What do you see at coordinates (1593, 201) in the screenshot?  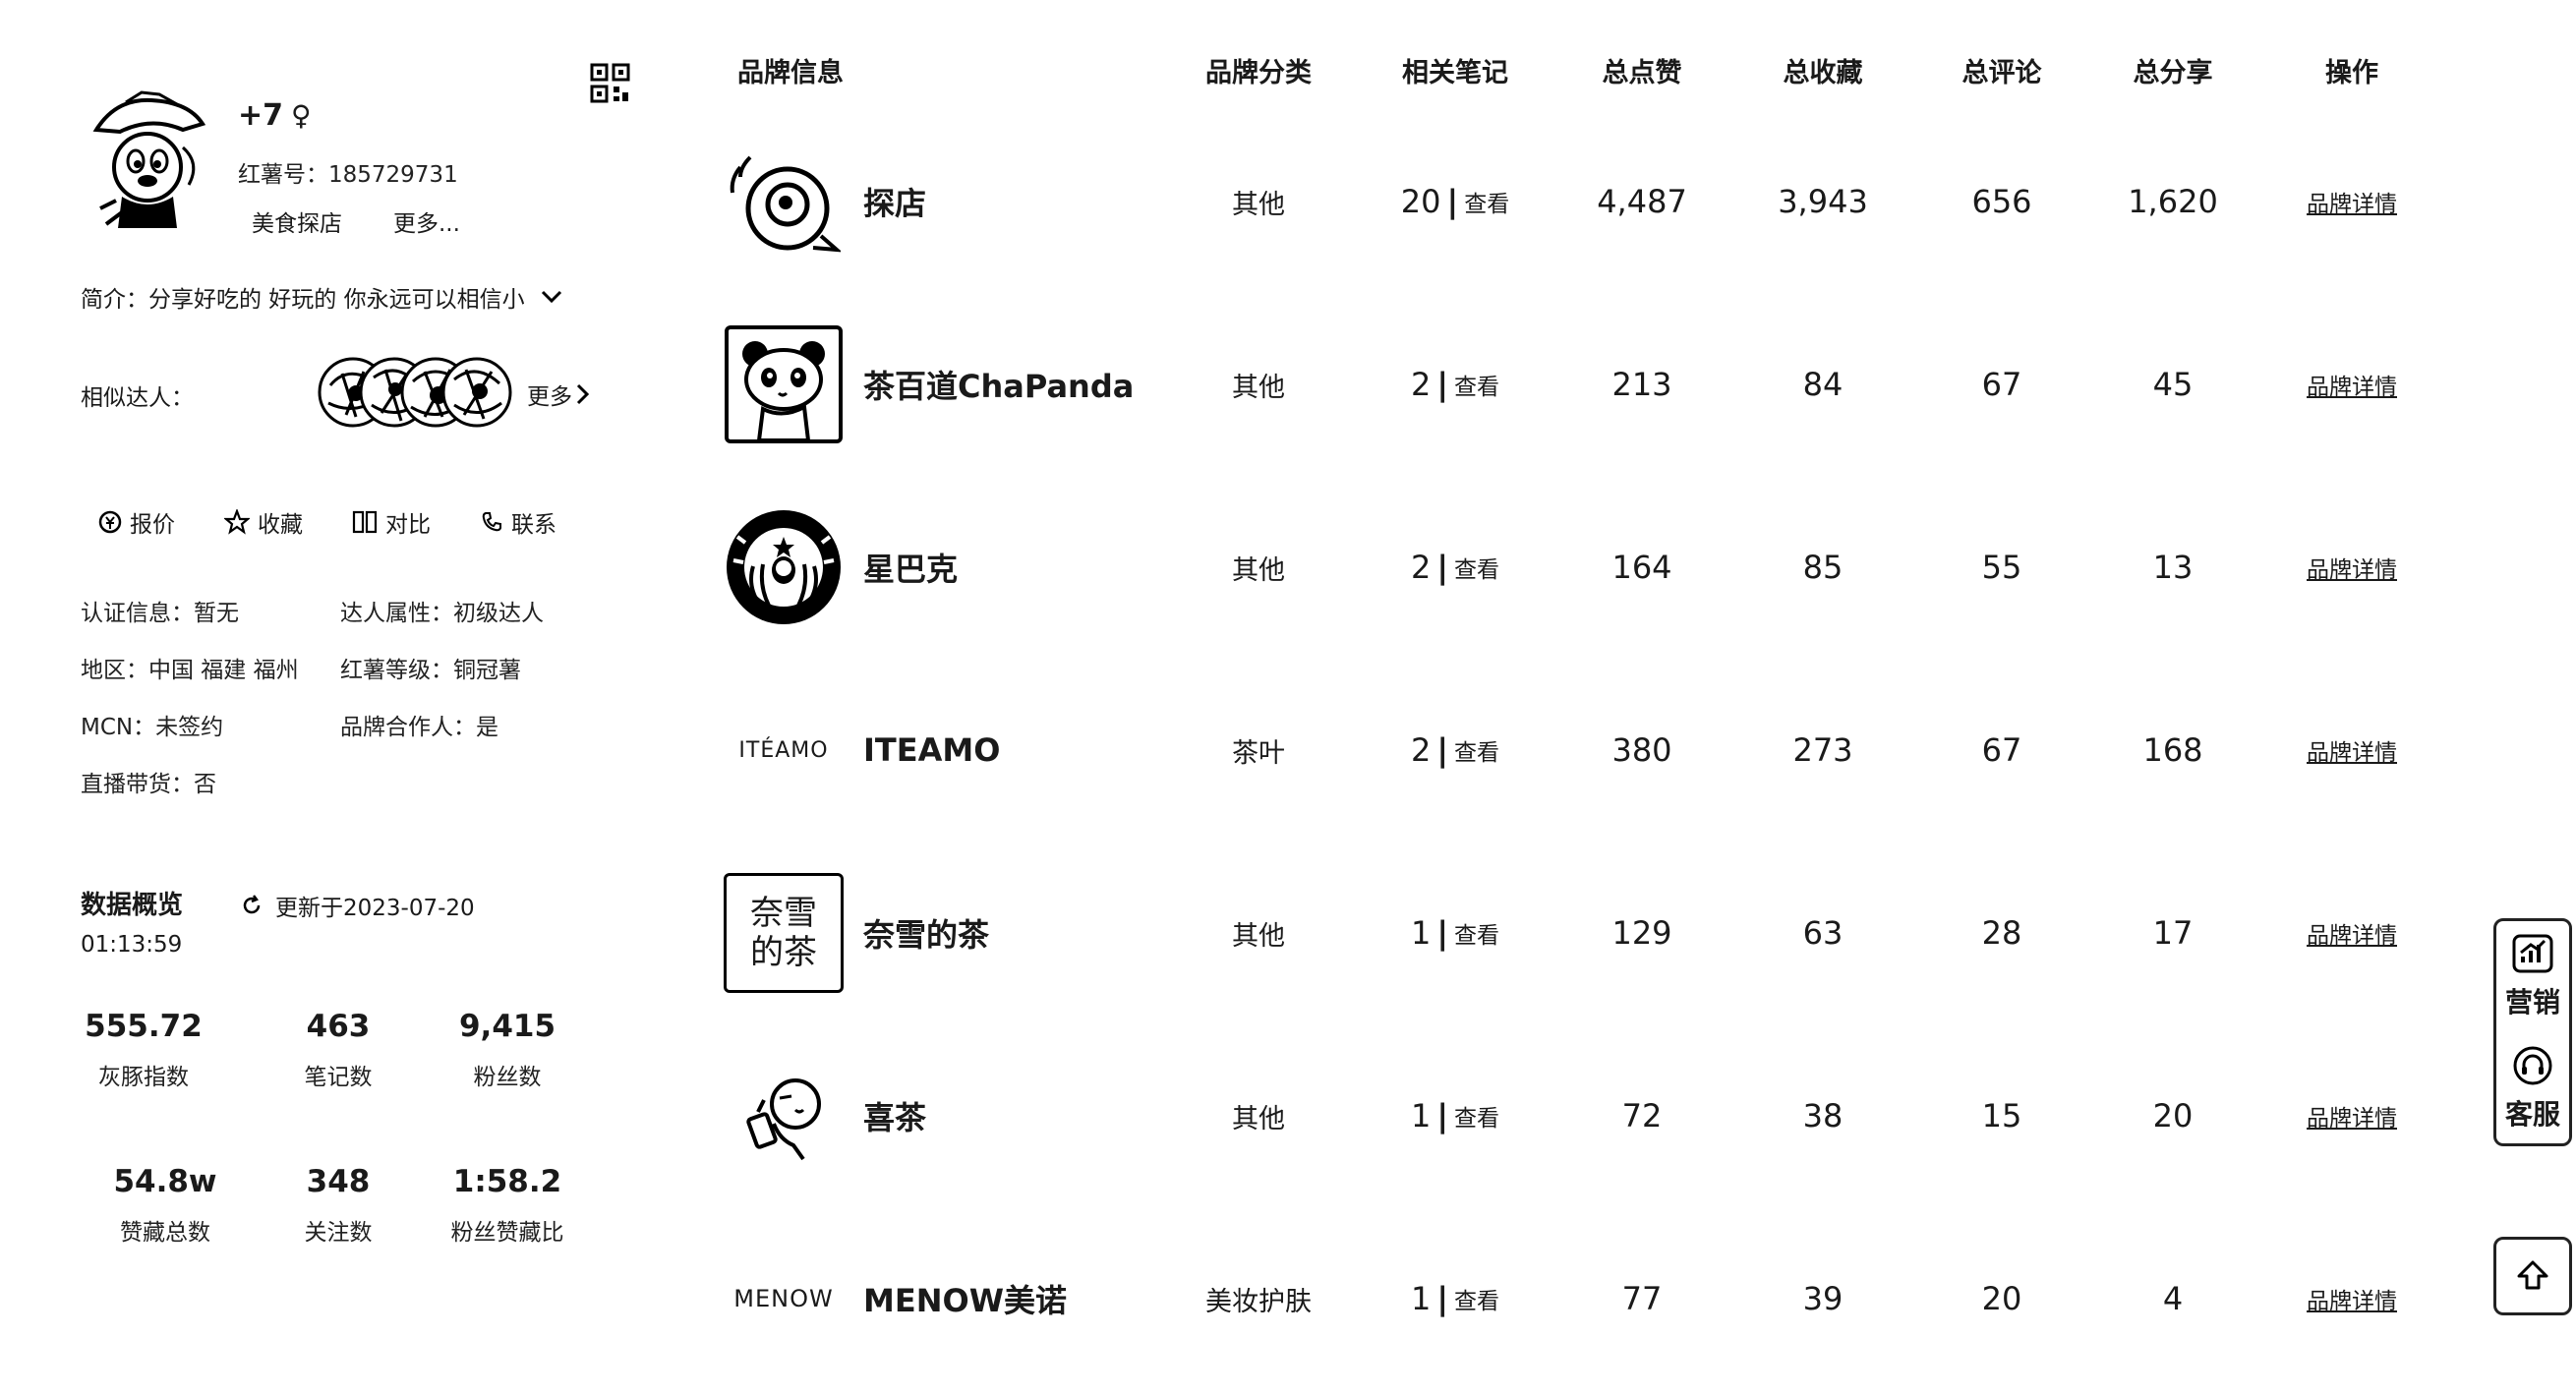 I see `table-row: 探店 其他 20 | 查看 4,487 3,943 656 1,620 品牌详情` at bounding box center [1593, 201].